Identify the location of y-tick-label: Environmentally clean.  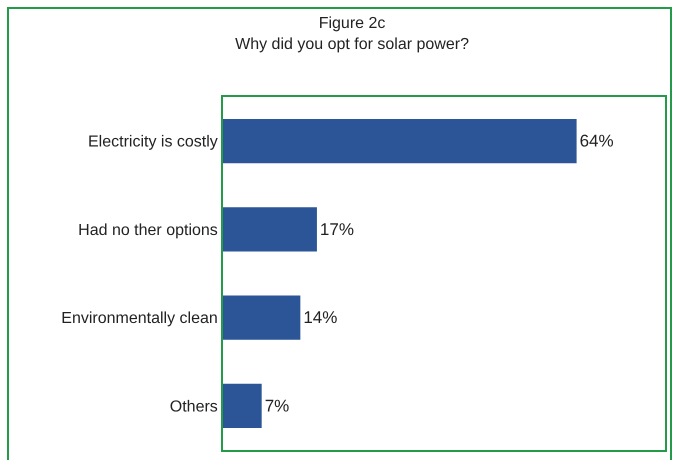
(139, 319).